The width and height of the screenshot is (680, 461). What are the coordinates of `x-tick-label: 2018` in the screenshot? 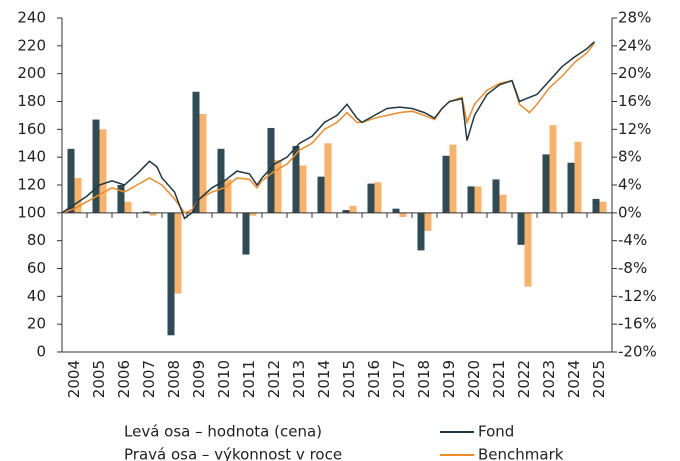 It's located at (424, 379).